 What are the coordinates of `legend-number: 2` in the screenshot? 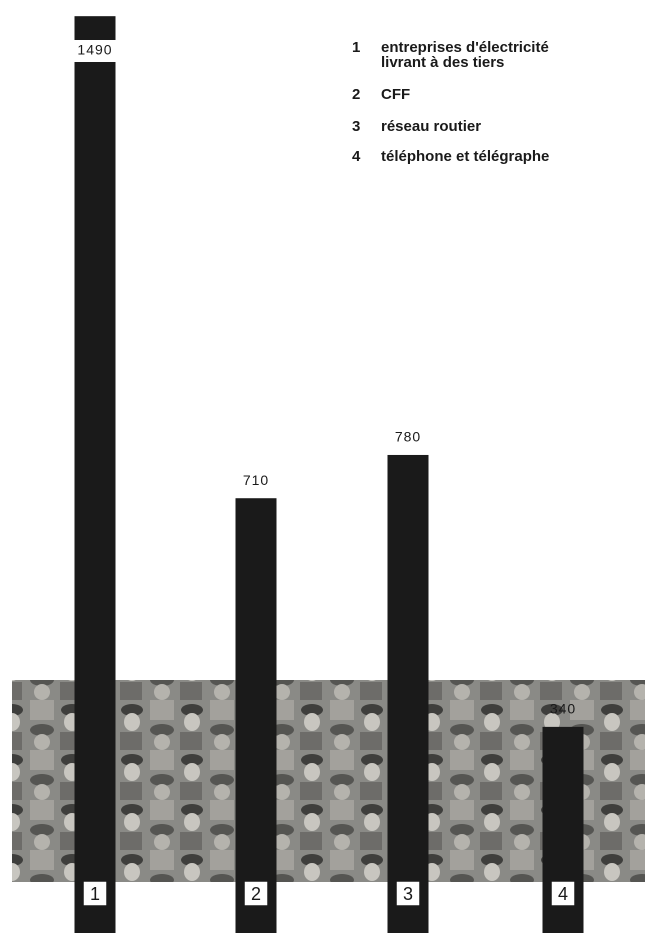 It's located at (356, 94).